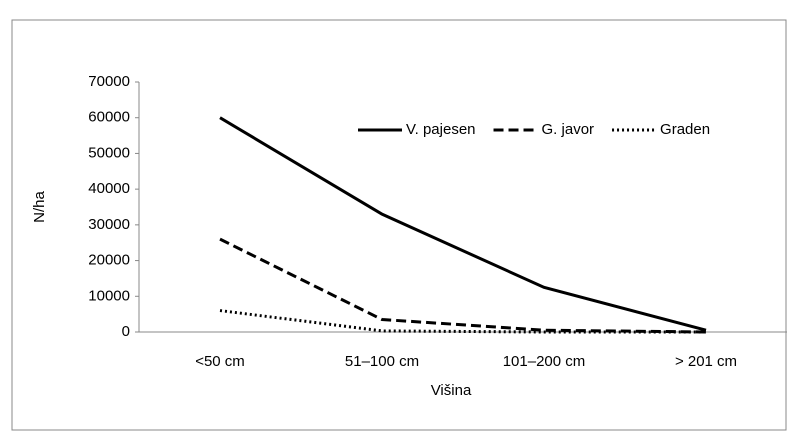  Describe the element at coordinates (109, 224) in the screenshot. I see `y-tick-label: 30000` at that location.